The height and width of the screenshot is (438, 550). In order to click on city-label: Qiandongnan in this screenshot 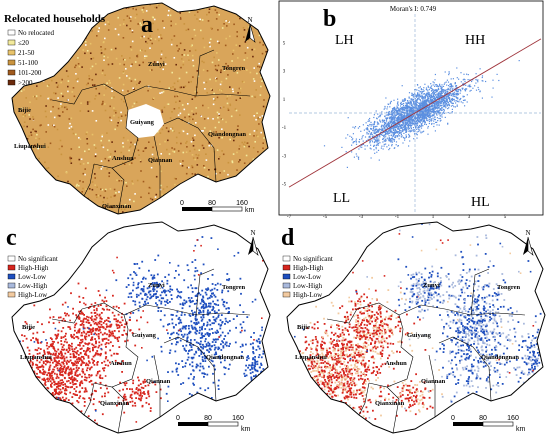, I will do `click(225, 357)`.